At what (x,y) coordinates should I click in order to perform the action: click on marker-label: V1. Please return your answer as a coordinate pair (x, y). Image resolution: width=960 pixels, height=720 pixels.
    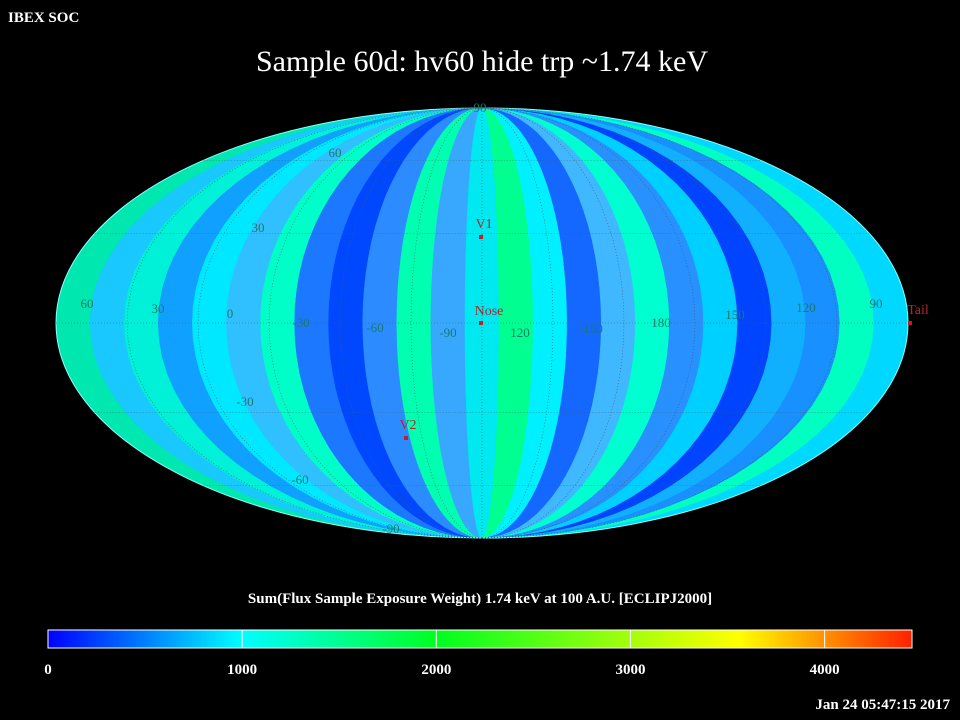
    Looking at the image, I should click on (483, 224).